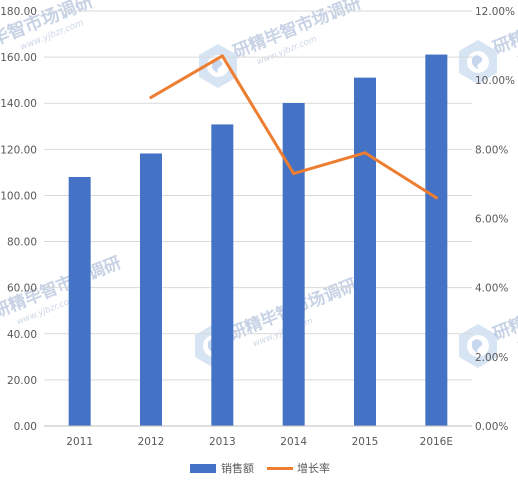  I want to click on right-tick-label: 2.00%, so click(491, 358).